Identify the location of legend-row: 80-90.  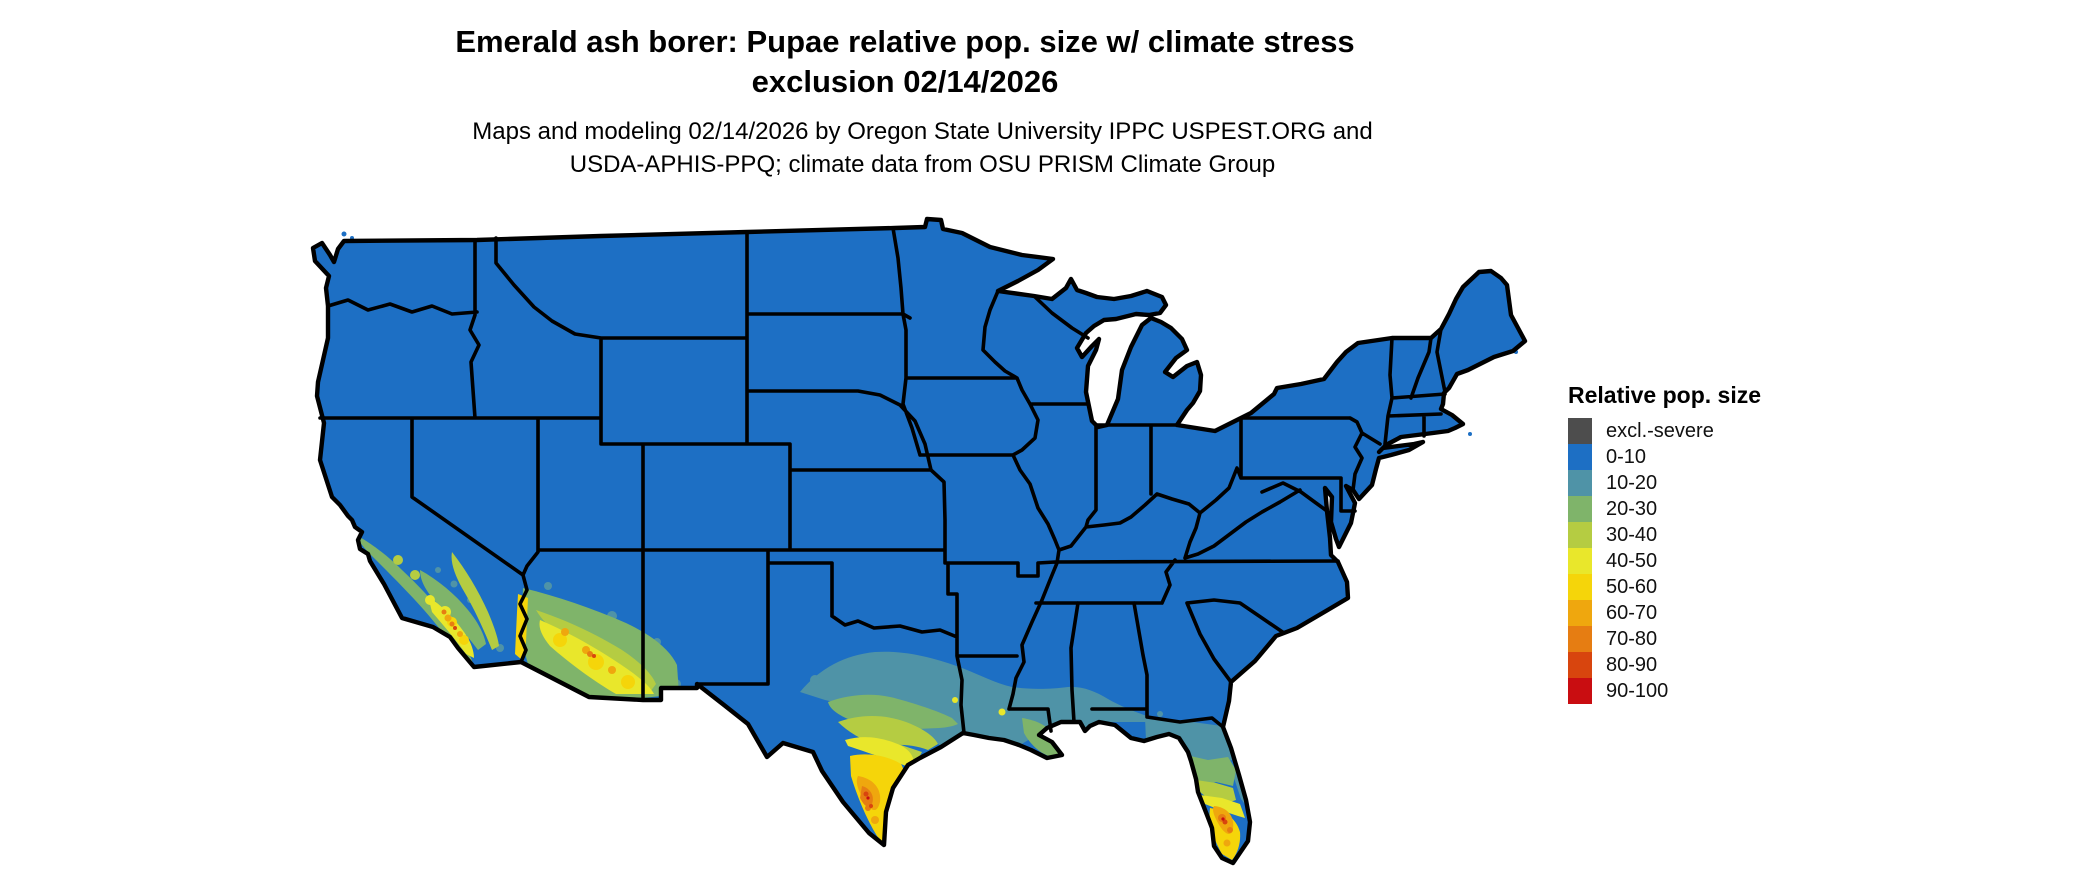
(1693, 665).